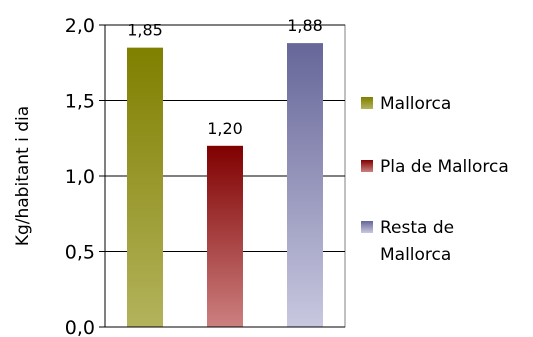  What do you see at coordinates (80, 26) in the screenshot?
I see `y-tick-label: 2,0` at bounding box center [80, 26].